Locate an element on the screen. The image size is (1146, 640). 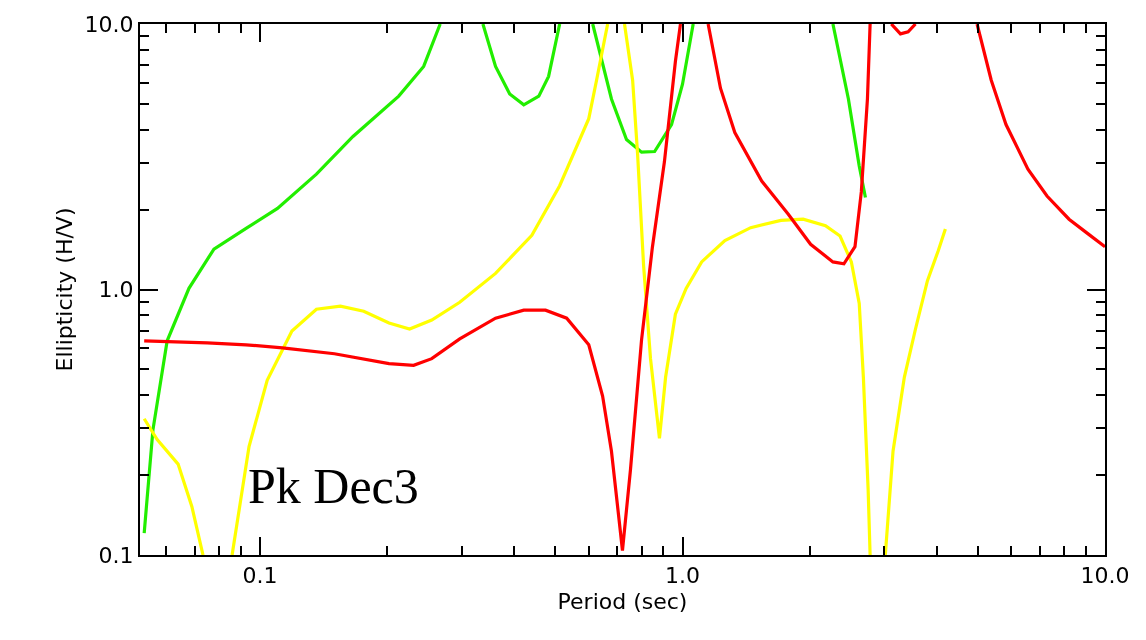
x-tick-label: 10.0 is located at coordinates (1105, 576).